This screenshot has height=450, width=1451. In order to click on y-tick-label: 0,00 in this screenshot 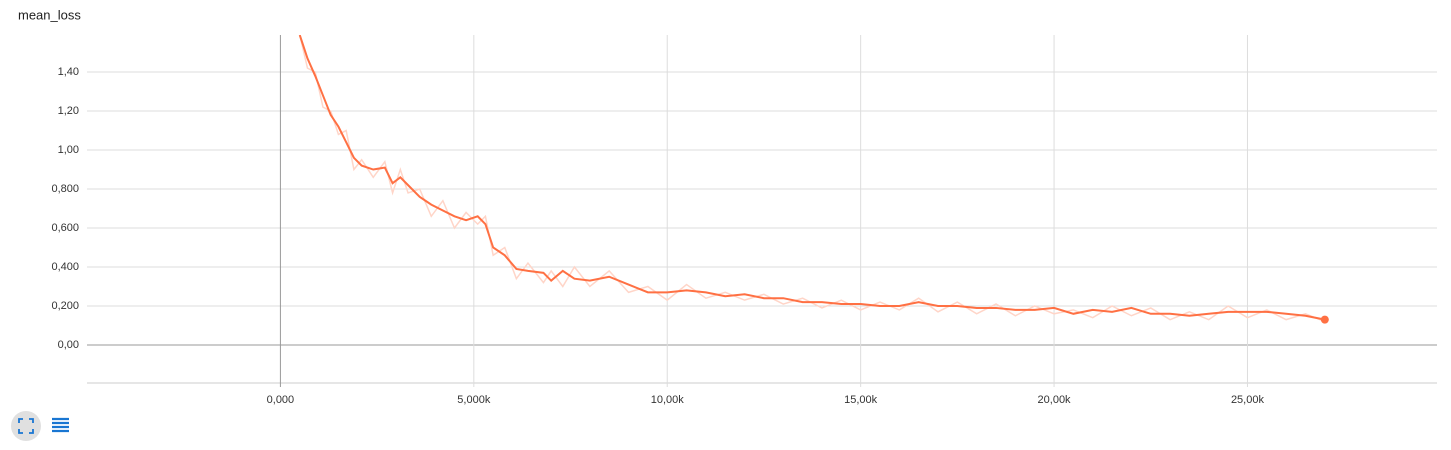, I will do `click(68, 345)`.